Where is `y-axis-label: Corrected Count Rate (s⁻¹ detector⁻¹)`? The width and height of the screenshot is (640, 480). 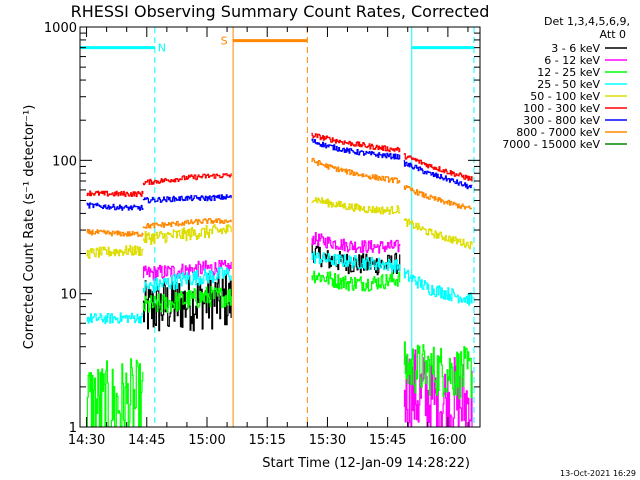 y-axis-label: Corrected Count Rate (s⁻¹ detector⁻¹) is located at coordinates (29, 227).